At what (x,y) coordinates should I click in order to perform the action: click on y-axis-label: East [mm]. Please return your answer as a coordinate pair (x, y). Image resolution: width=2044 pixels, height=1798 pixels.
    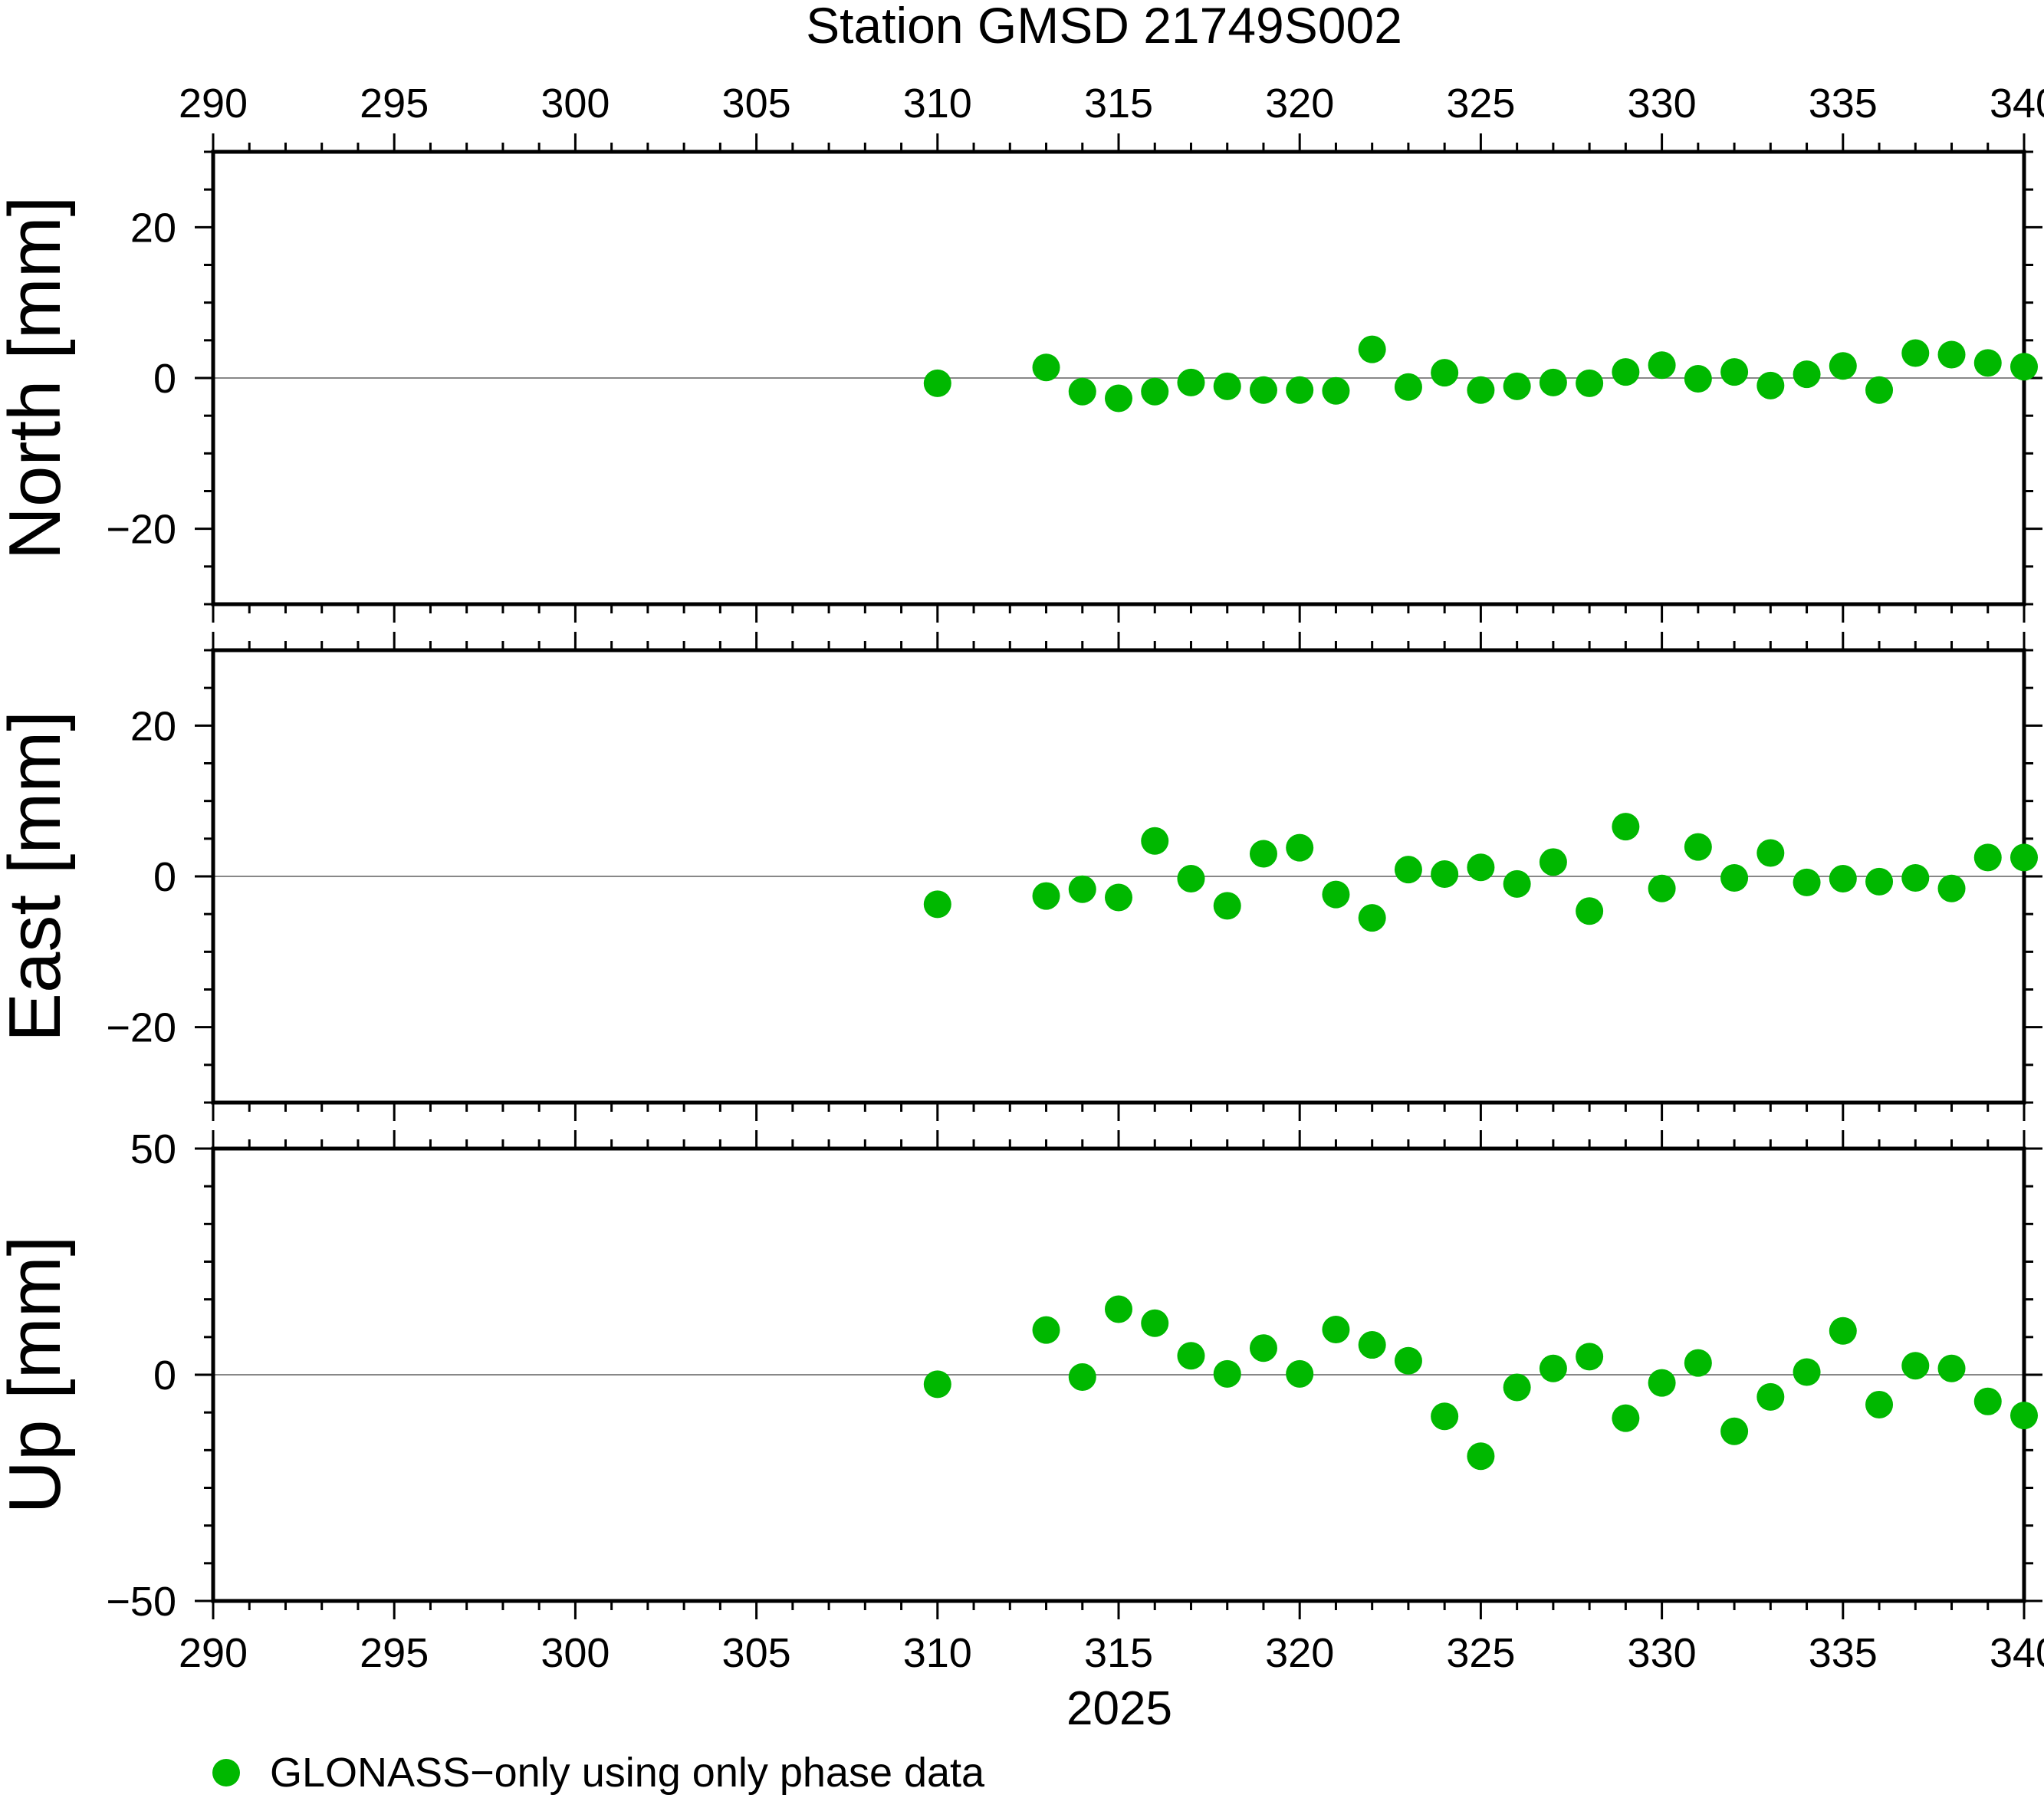
    Looking at the image, I should click on (38, 877).